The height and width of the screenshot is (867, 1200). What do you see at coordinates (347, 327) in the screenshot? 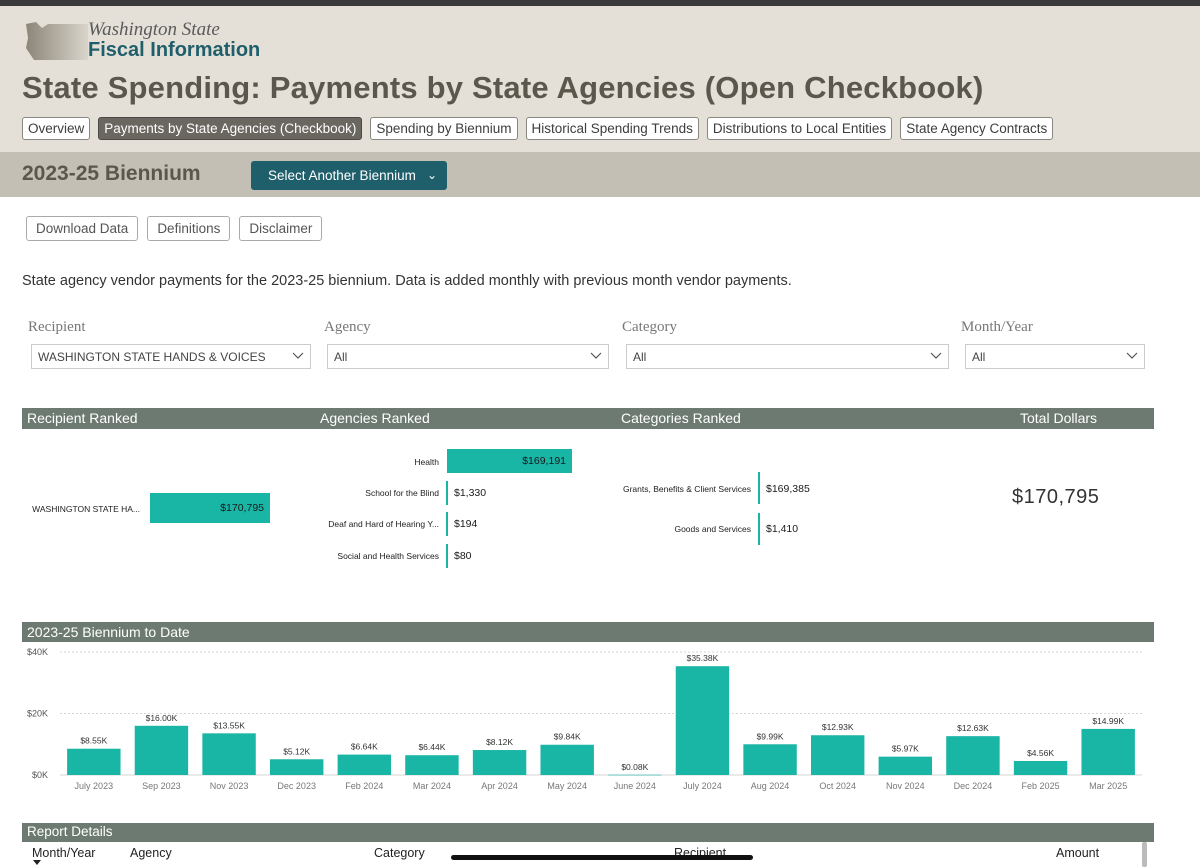
I see `agency-filter-label: Agency` at bounding box center [347, 327].